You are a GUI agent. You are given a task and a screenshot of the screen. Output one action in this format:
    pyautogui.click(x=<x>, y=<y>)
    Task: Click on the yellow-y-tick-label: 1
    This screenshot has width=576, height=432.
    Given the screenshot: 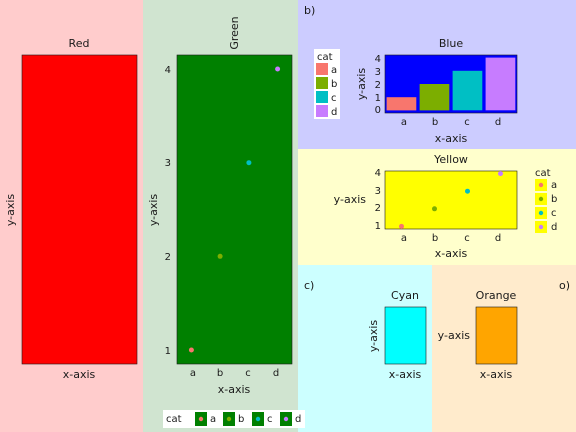 What is the action you would take?
    pyautogui.click(x=378, y=226)
    